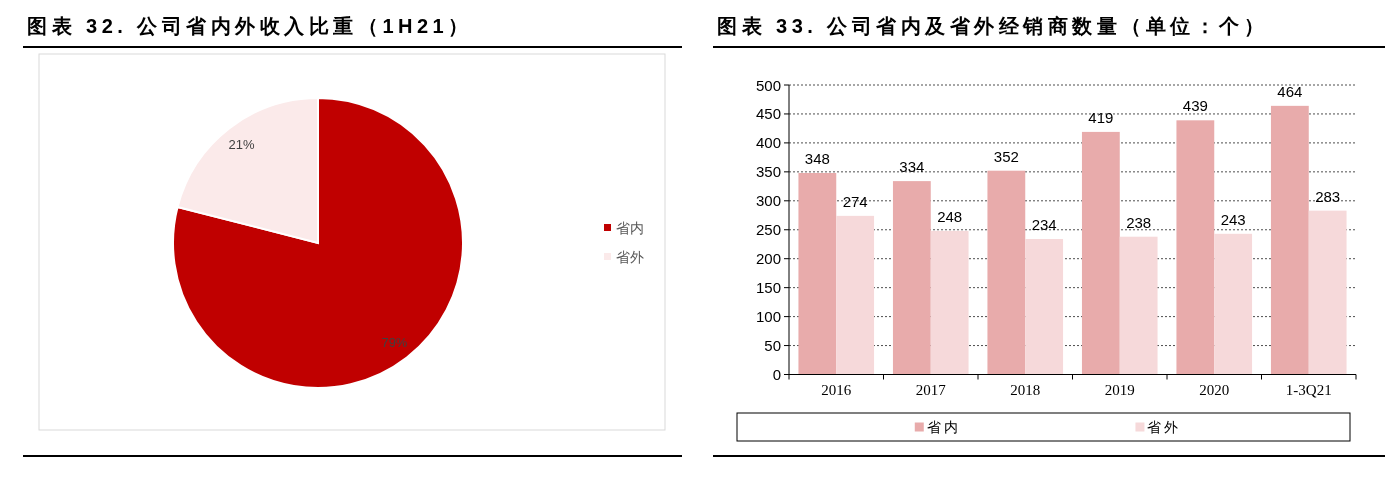 The image size is (1399, 500). What do you see at coordinates (768, 288) in the screenshot?
I see `y-tick-label: 150` at bounding box center [768, 288].